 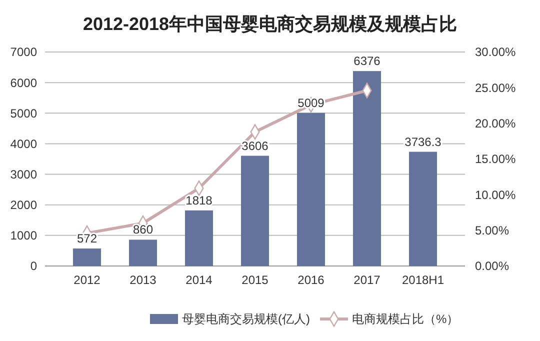 What do you see at coordinates (311, 280) in the screenshot?
I see `x-tick-label: 2016` at bounding box center [311, 280].